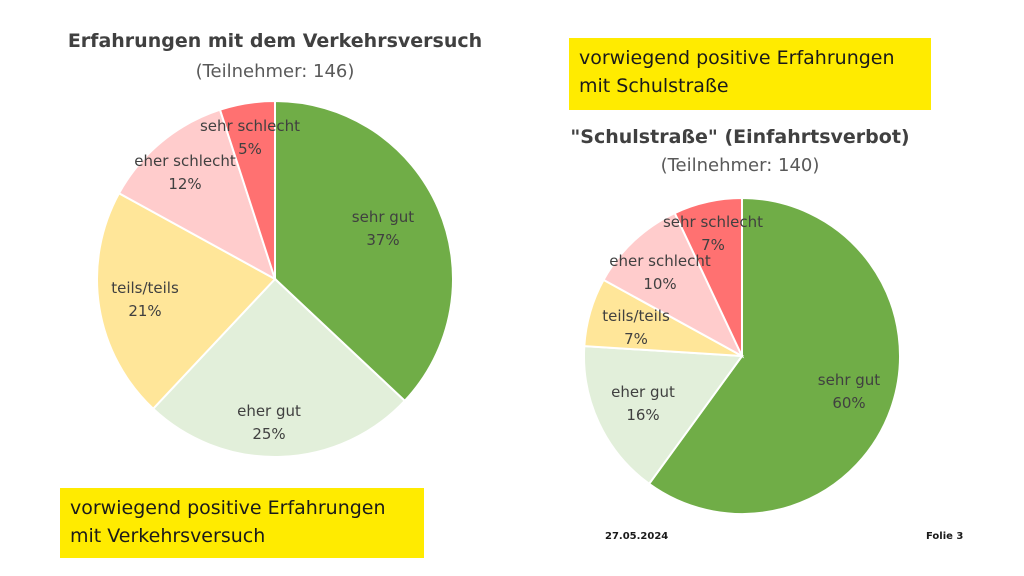 Image resolution: width=1024 pixels, height=576 pixels. I want to click on callout-left-line-1: vorwiegend positive Erfahrungen, so click(228, 508).